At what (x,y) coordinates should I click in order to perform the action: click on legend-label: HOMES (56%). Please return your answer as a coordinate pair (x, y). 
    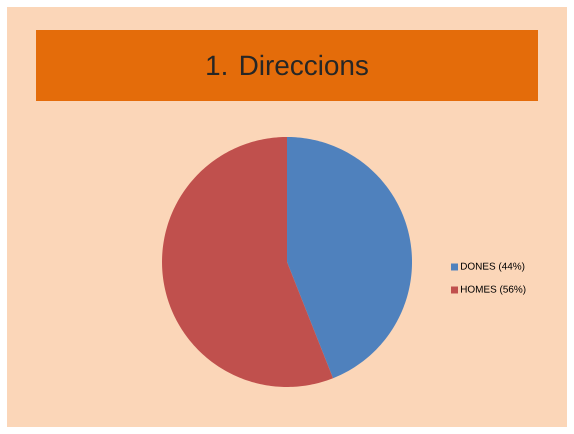
    Looking at the image, I should click on (493, 290).